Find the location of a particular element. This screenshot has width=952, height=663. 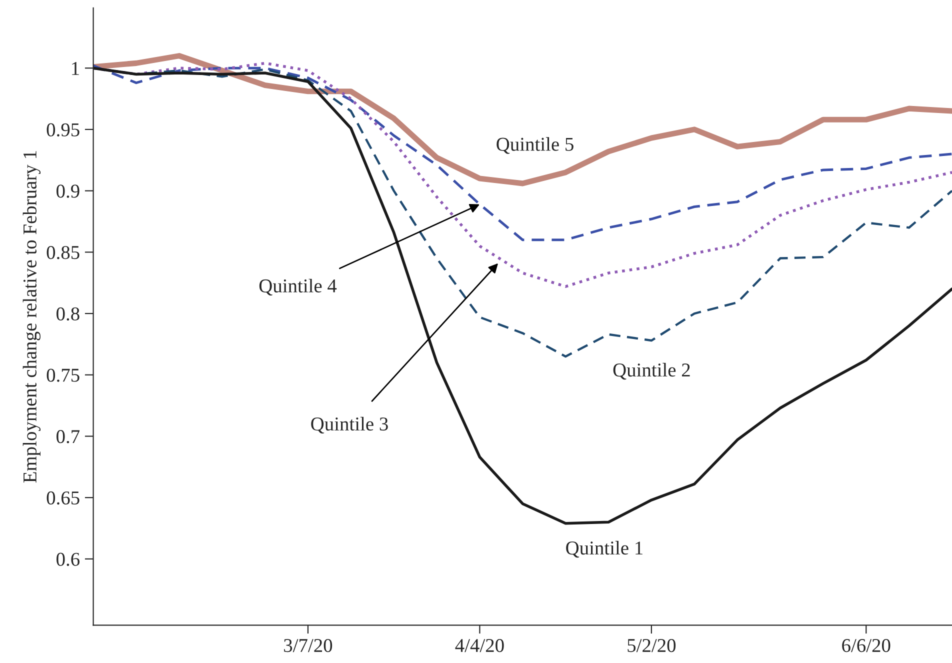

x-tick-label: 3/7/20 is located at coordinates (308, 645).